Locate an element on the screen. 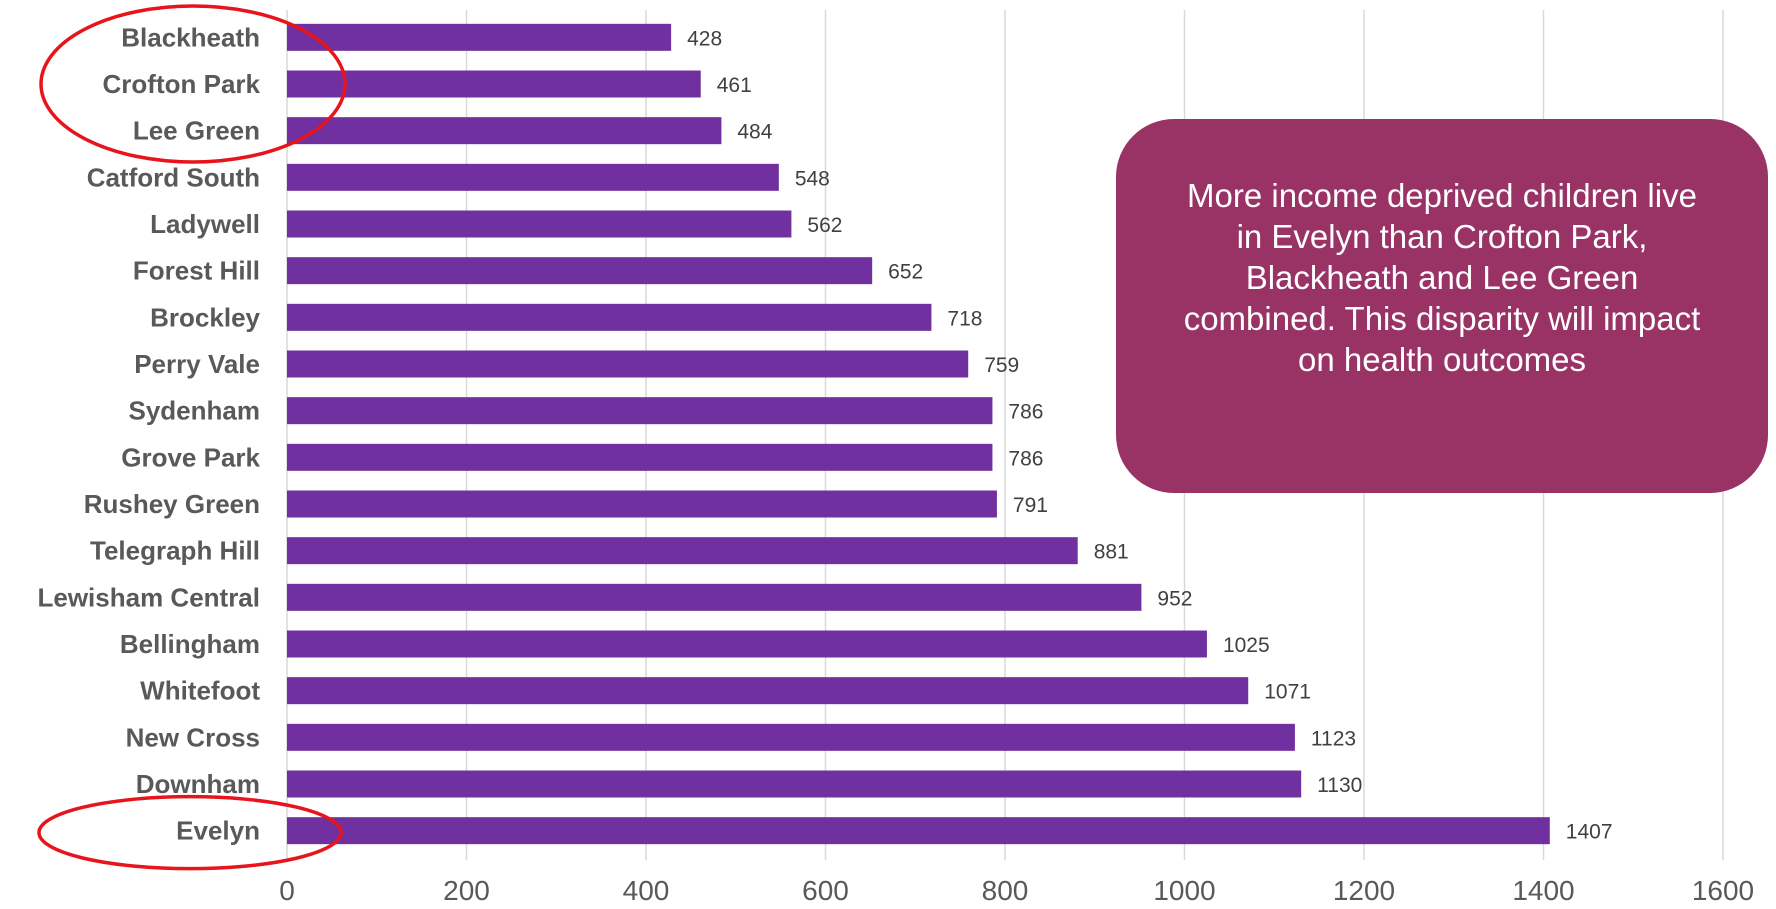  x-tick-label: 0 is located at coordinates (287, 890).